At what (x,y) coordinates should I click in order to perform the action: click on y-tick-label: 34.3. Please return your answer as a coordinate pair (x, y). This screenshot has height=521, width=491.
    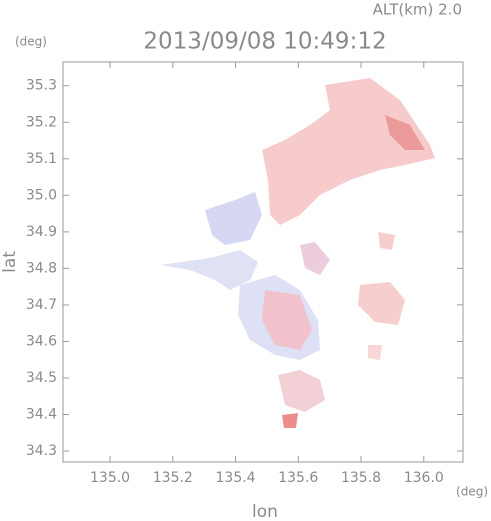
    Looking at the image, I should click on (41, 451).